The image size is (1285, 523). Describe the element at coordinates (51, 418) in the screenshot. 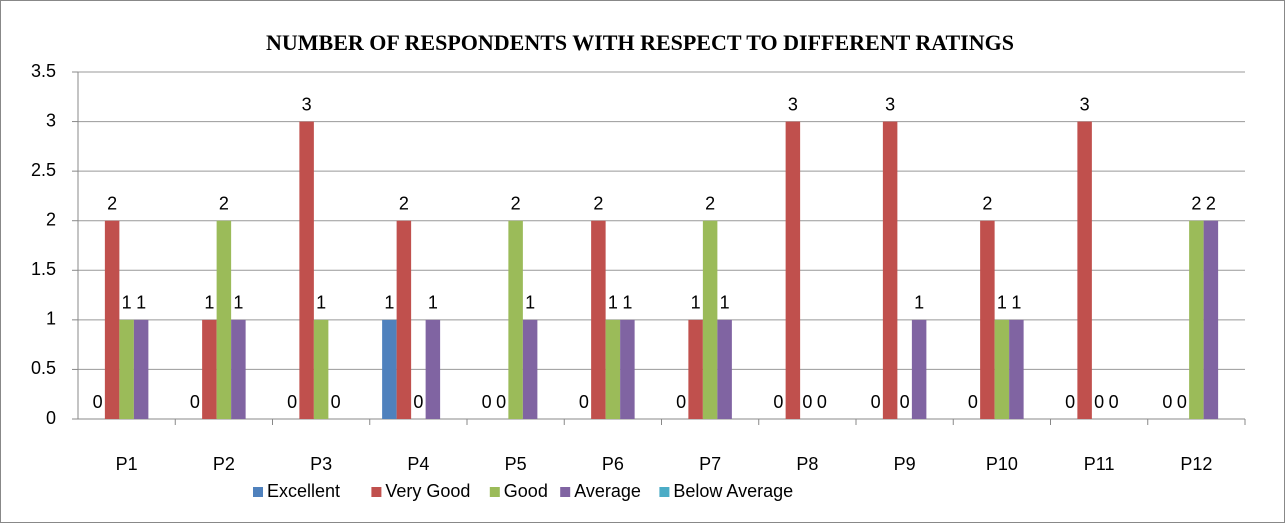

I see `y-tick-label: 0` at that location.